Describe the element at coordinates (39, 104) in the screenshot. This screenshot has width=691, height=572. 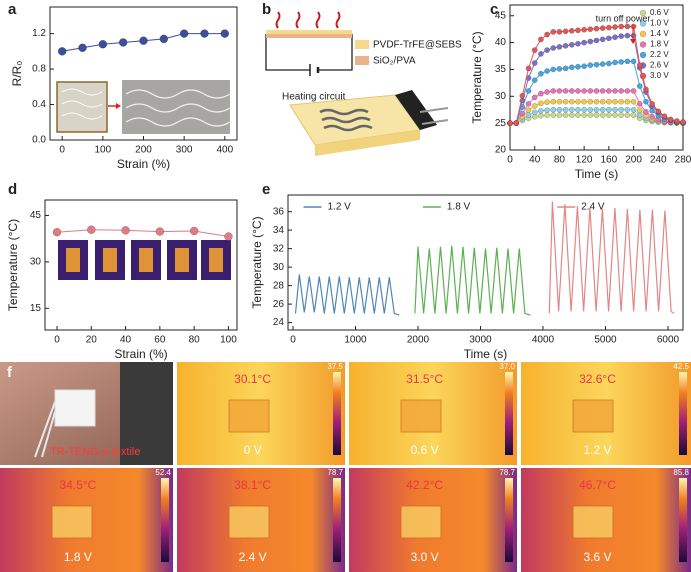
I see `y-tick-label: 0.4` at that location.